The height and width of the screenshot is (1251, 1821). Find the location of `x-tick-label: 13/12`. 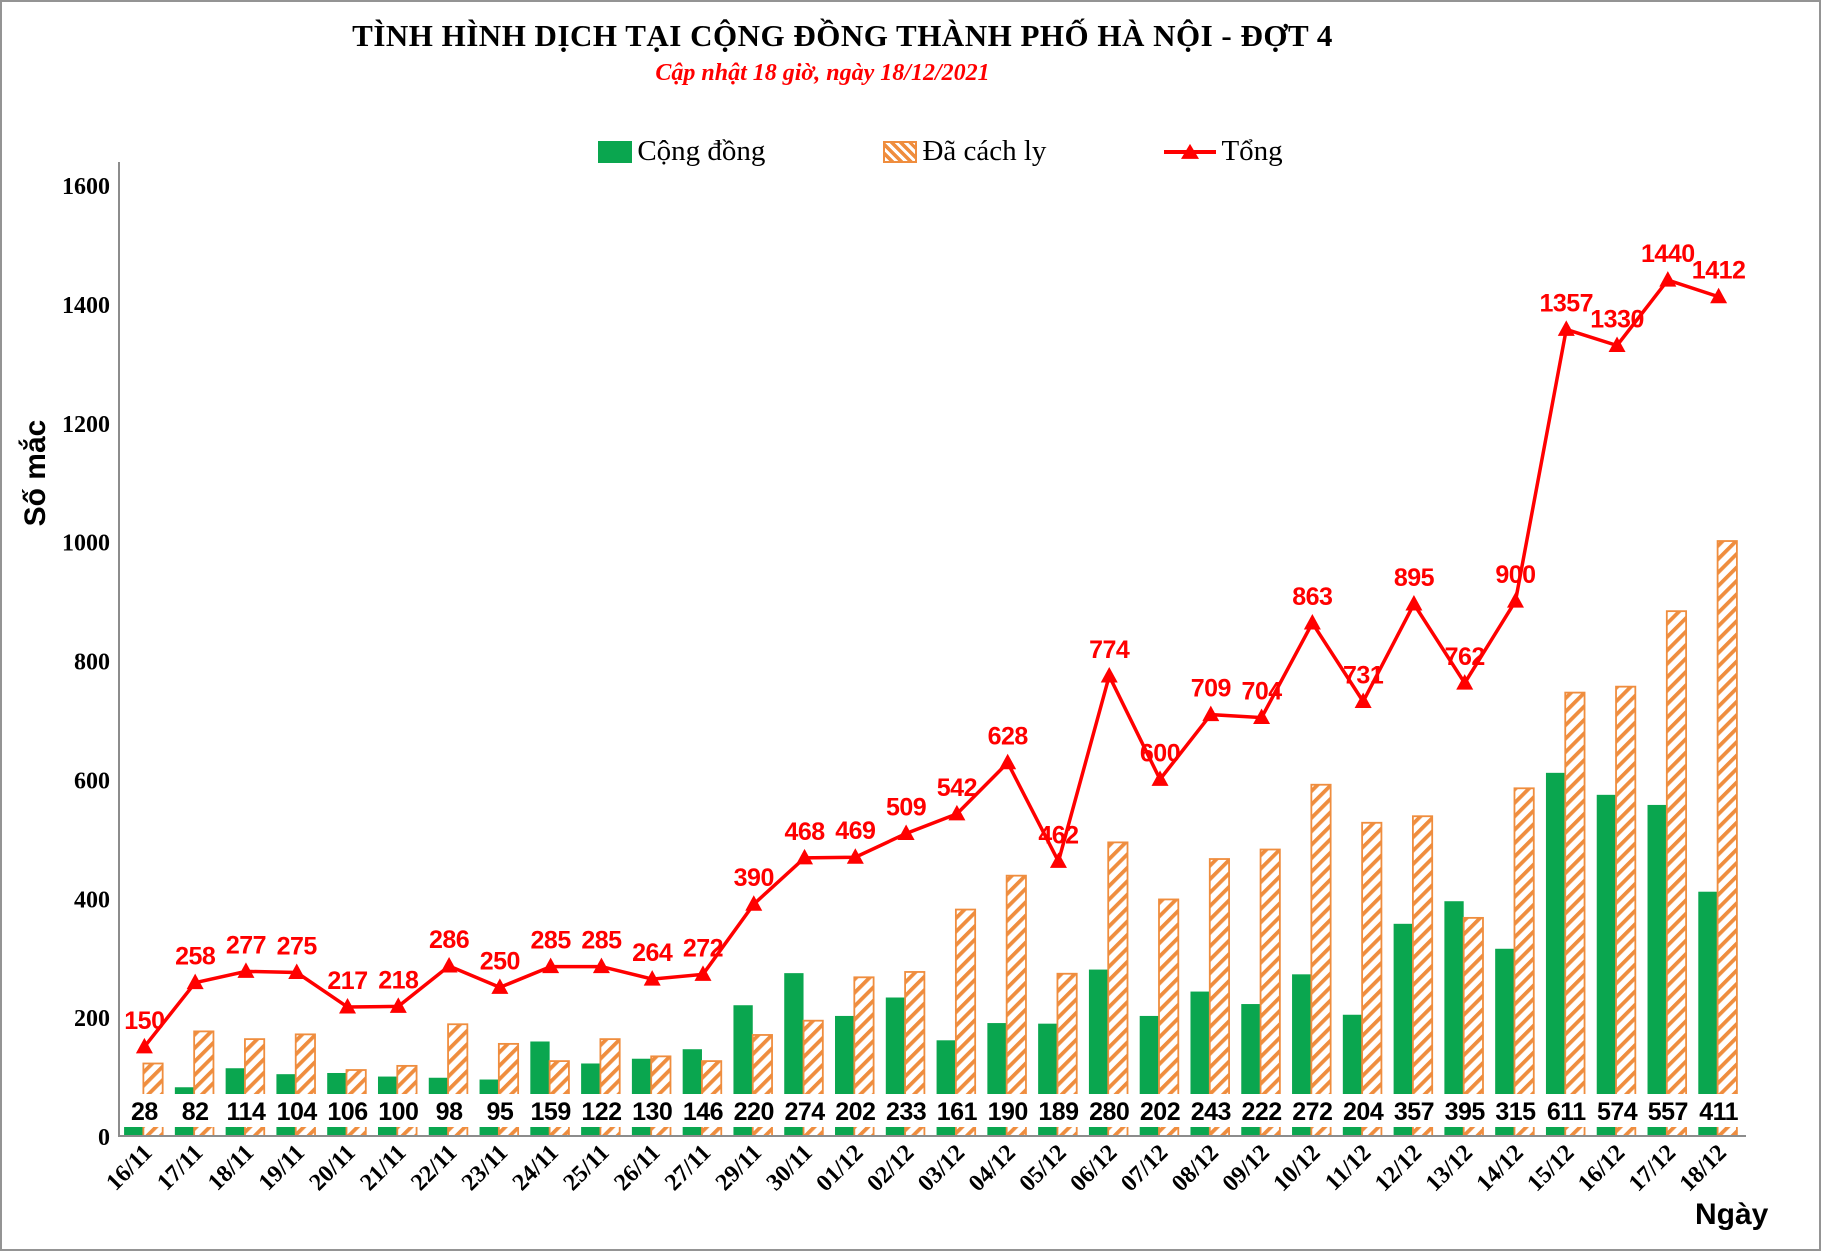

x-tick-label: 13/12 is located at coordinates (1449, 1168).